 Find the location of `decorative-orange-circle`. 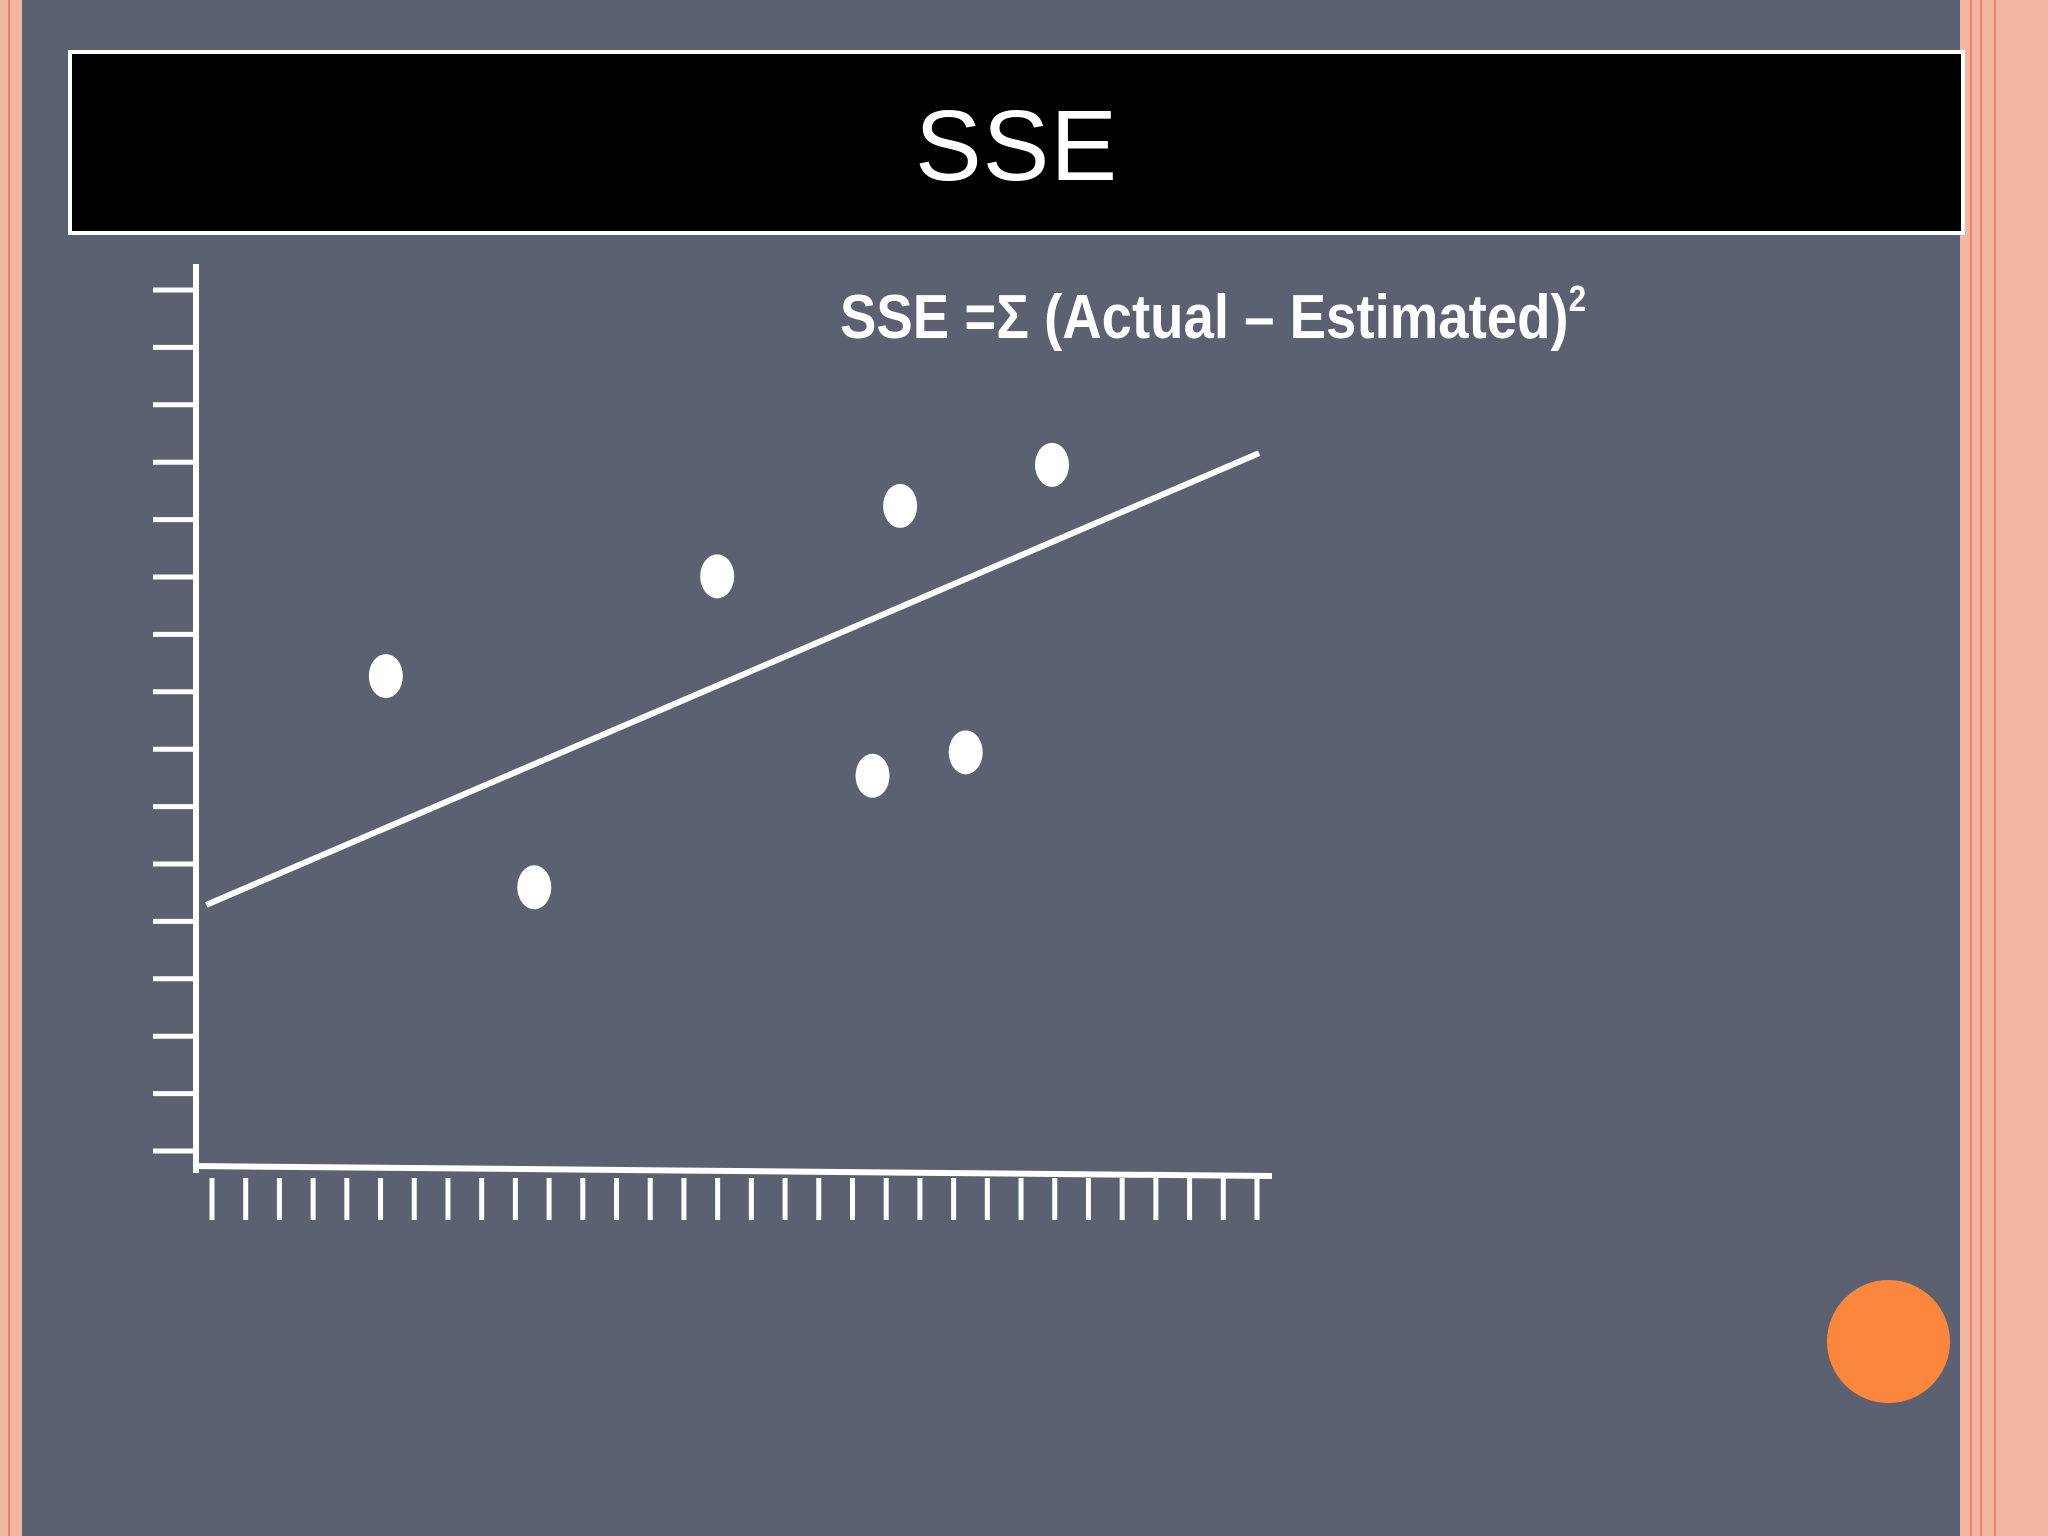

decorative-orange-circle is located at coordinates (1888, 1341).